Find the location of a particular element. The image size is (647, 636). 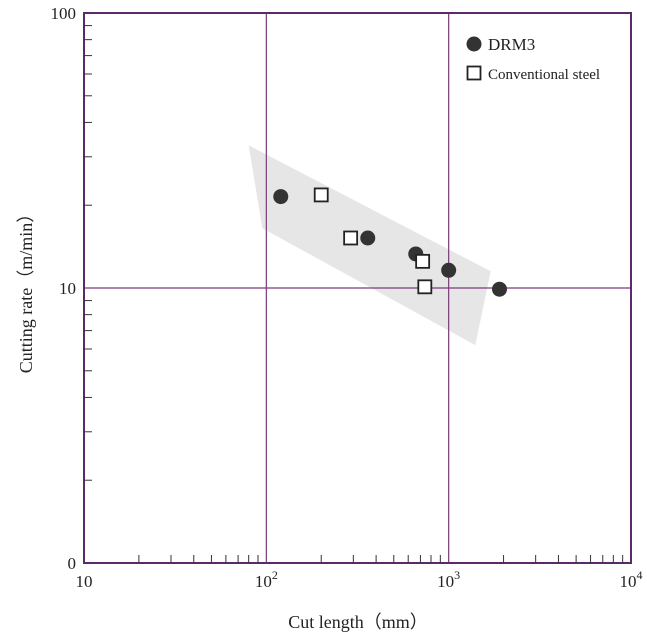

y-axis-label: Cutting rate（m/min） is located at coordinates (26, 289).